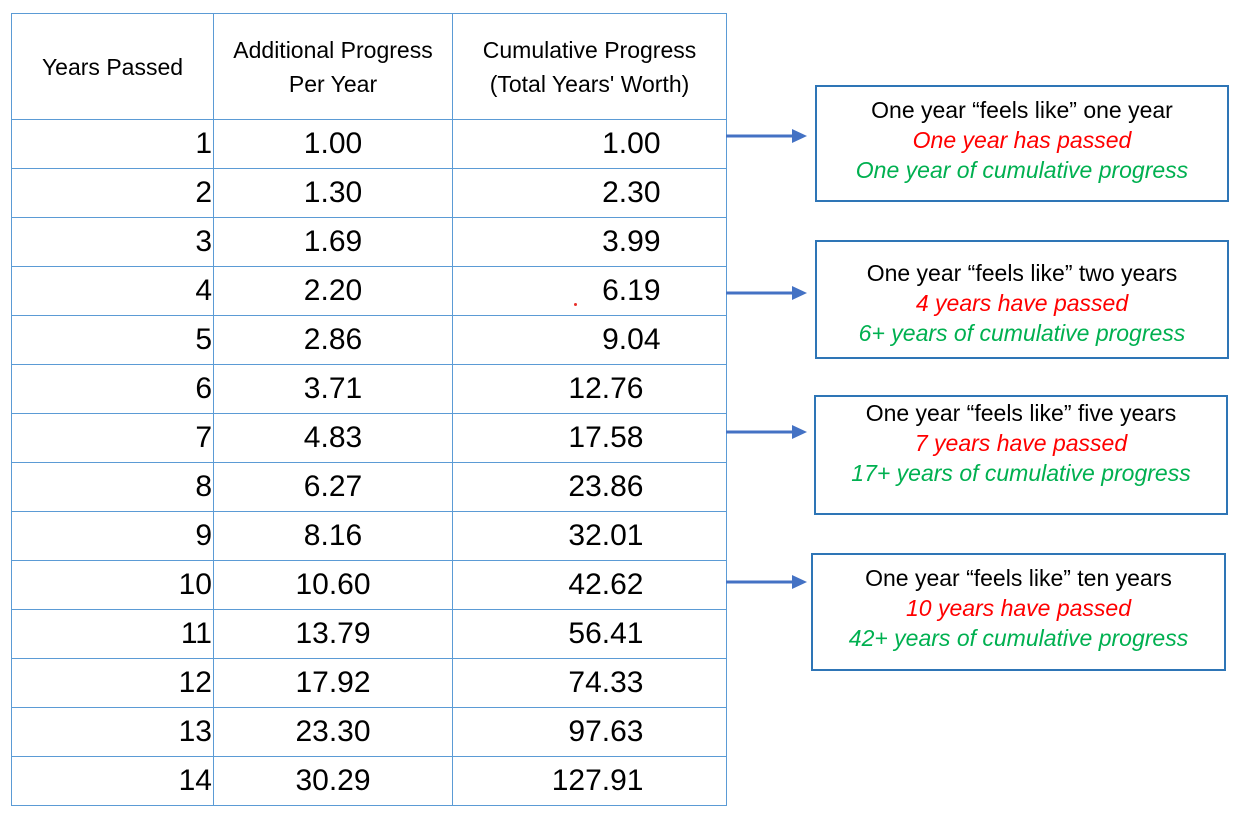 The image size is (1257, 817). What do you see at coordinates (1018, 638) in the screenshot?
I see `callout-cumulative-text: 42+ years of cumulative progress` at bounding box center [1018, 638].